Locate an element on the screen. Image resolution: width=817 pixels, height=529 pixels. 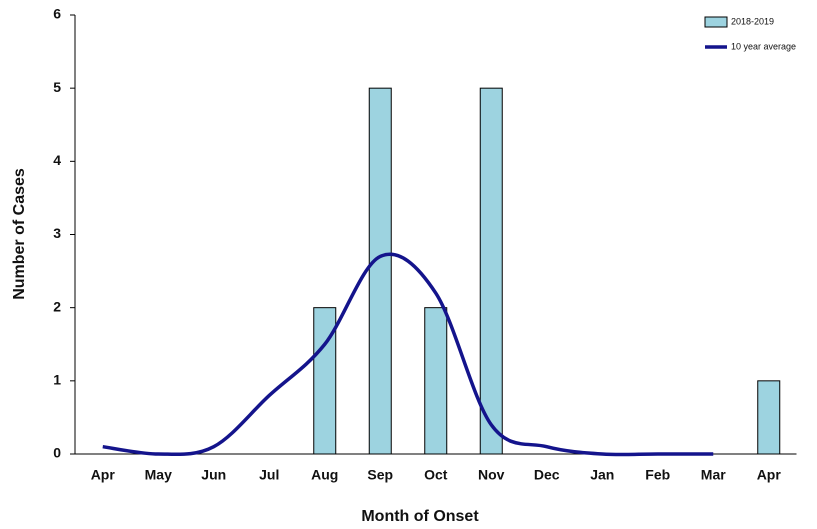
x-tick-label: Nov is located at coordinates (491, 475).